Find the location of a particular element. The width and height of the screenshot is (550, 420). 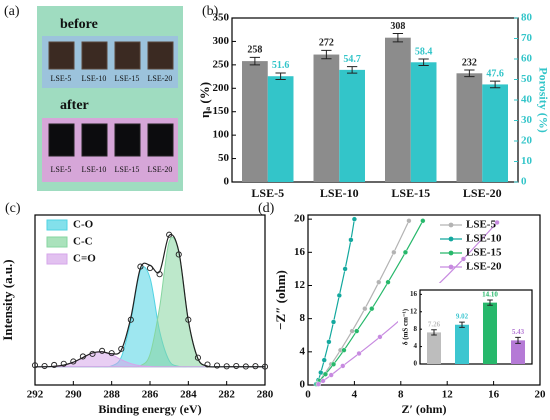

sample-label: LSE-10 is located at coordinates (94, 169).